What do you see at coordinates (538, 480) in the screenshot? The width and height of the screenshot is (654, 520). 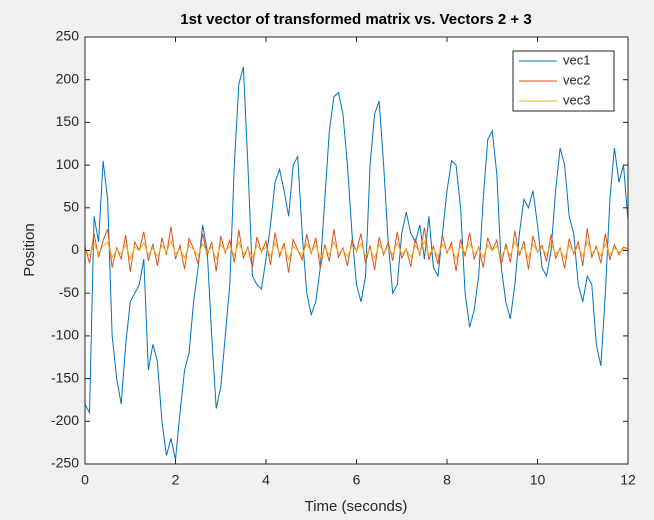 I see `x-tick-label: 10` at bounding box center [538, 480].